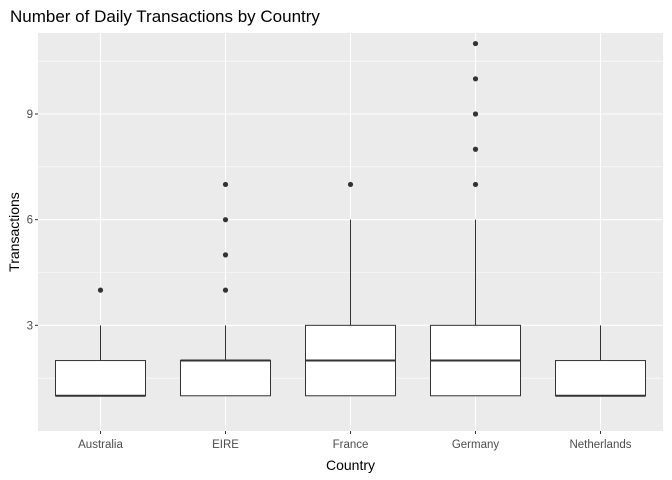  Describe the element at coordinates (165, 16) in the screenshot. I see `chart-title: Number of Daily Transactions by Country` at that location.